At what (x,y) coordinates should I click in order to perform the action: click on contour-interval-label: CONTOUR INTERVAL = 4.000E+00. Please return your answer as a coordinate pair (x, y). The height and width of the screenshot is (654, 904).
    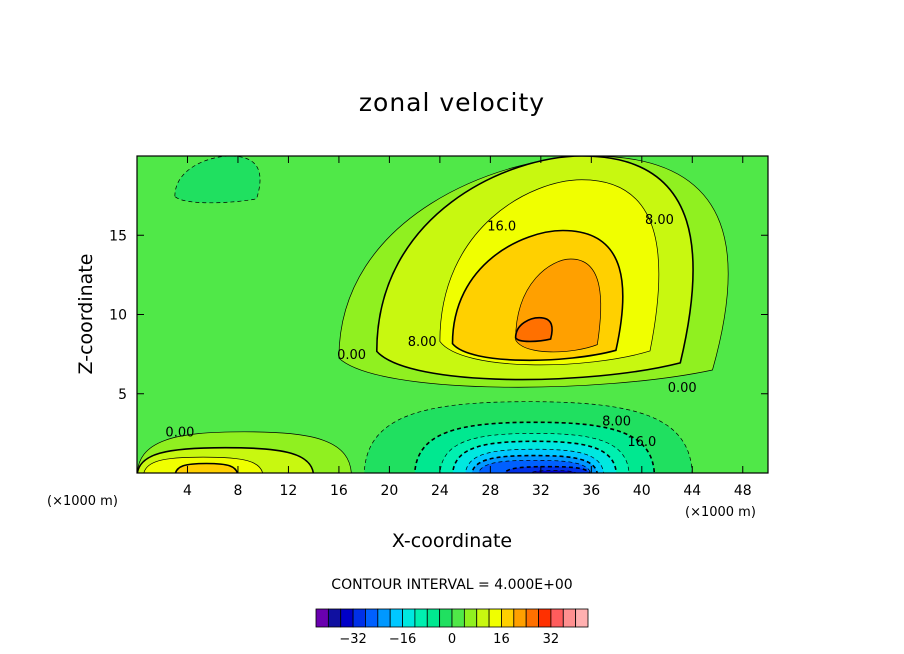
    Looking at the image, I should click on (452, 585).